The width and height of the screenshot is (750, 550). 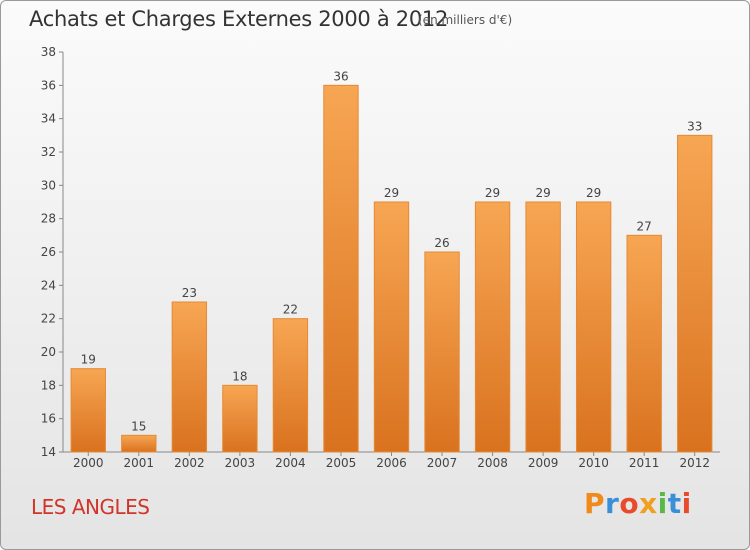 What do you see at coordinates (48, 52) in the screenshot?
I see `y-tick-label: 38` at bounding box center [48, 52].